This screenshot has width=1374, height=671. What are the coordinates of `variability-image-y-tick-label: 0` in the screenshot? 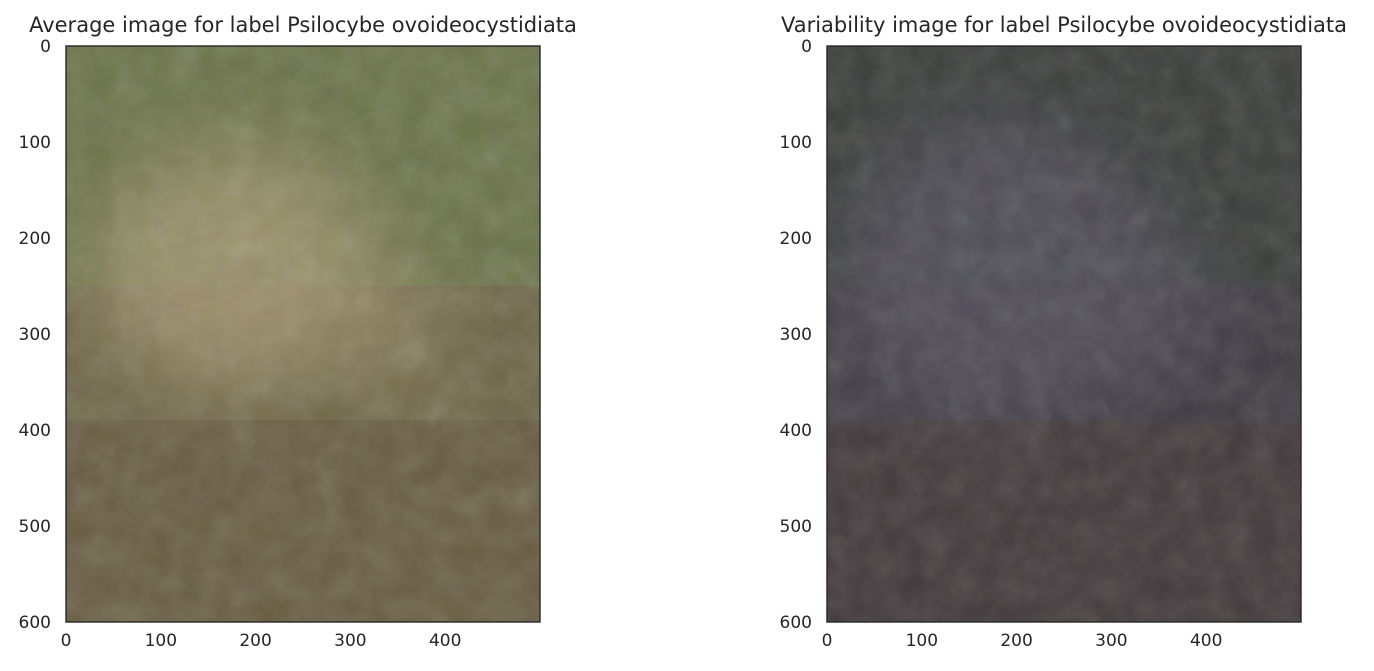 It's located at (806, 47).